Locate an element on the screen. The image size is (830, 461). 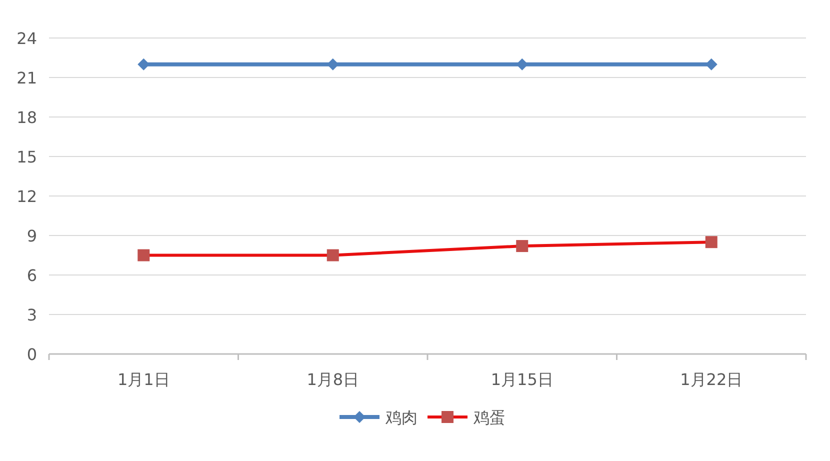
y-tick-label: 24 is located at coordinates (26, 38).